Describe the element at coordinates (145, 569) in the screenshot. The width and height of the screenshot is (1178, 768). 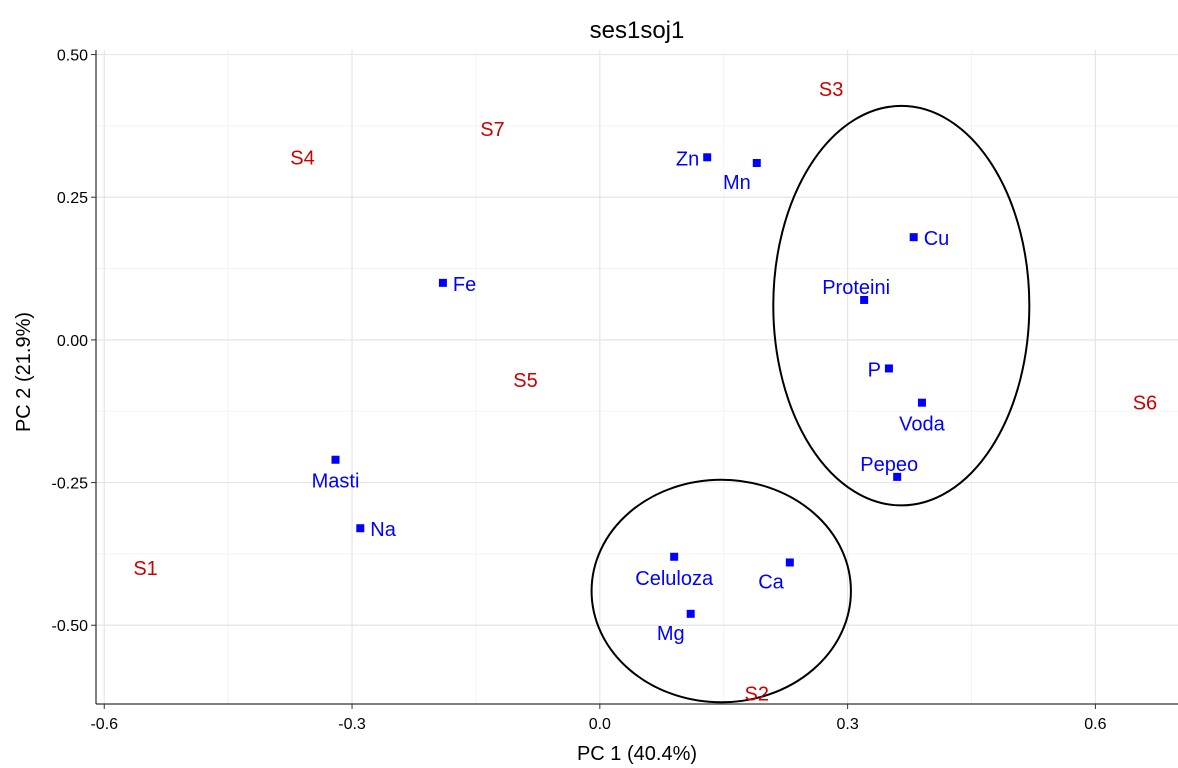
I see `sample-label: S1` at that location.